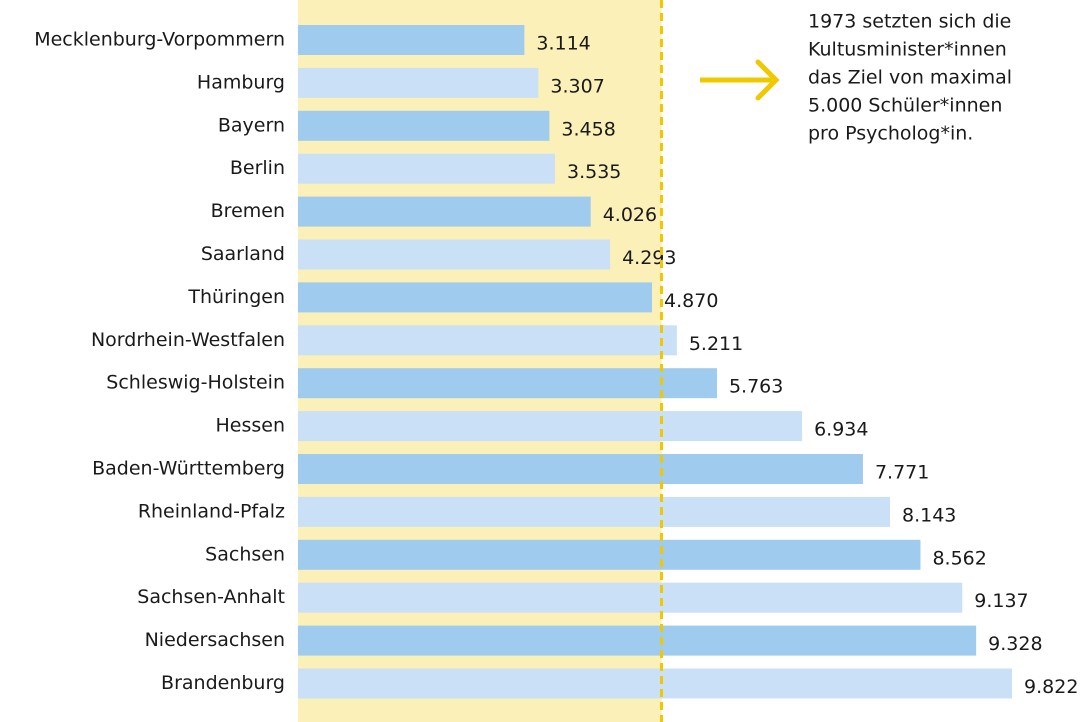 This screenshot has width=1088, height=722. Describe the element at coordinates (195, 383) in the screenshot. I see `category-label: Schleswig-Holstein` at that location.